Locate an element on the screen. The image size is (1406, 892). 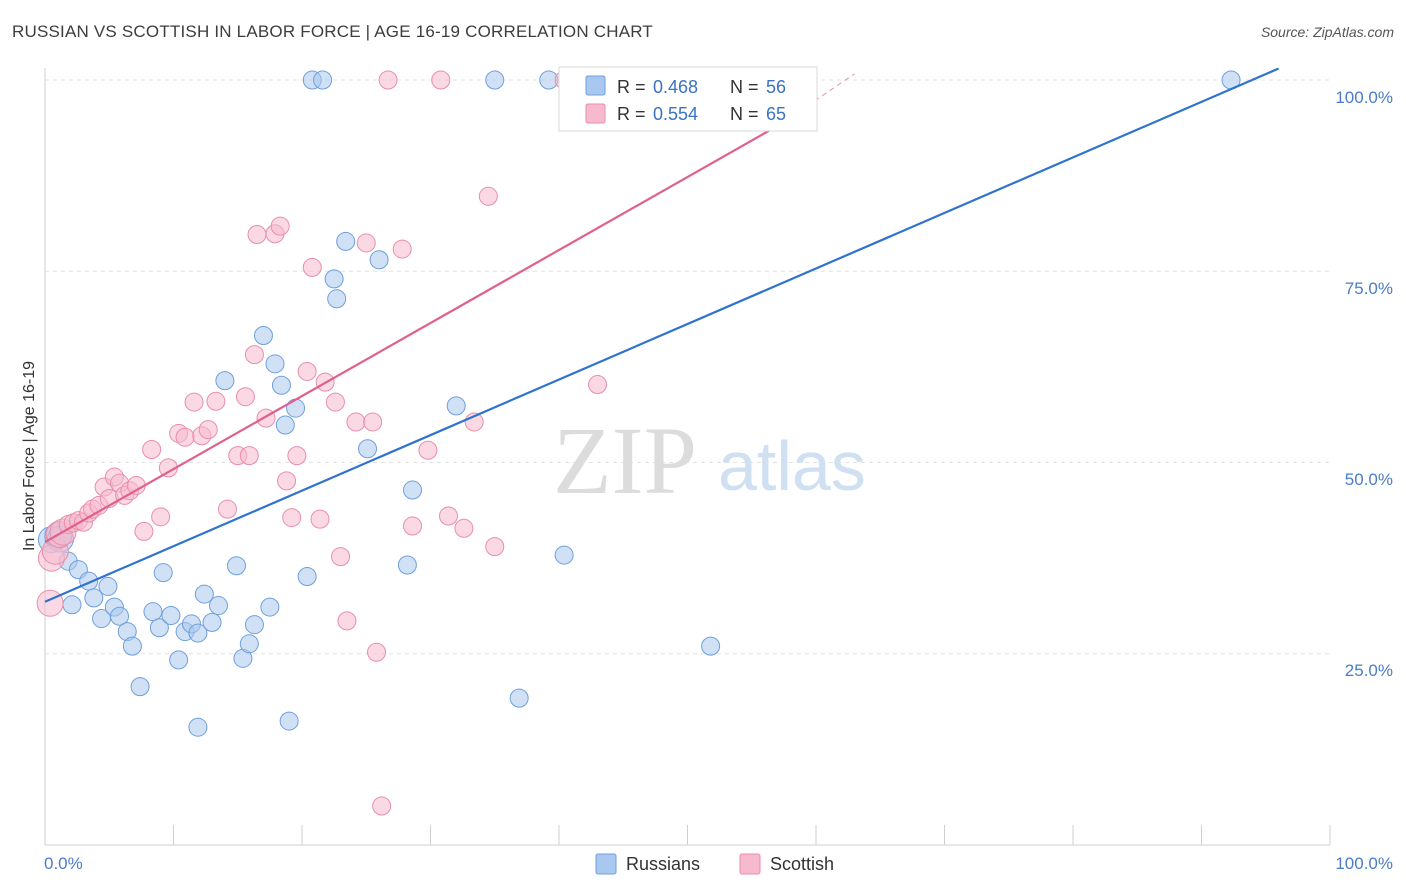
y-axis-title: In Labor Force | Age 16-19 is located at coordinates (29, 456).